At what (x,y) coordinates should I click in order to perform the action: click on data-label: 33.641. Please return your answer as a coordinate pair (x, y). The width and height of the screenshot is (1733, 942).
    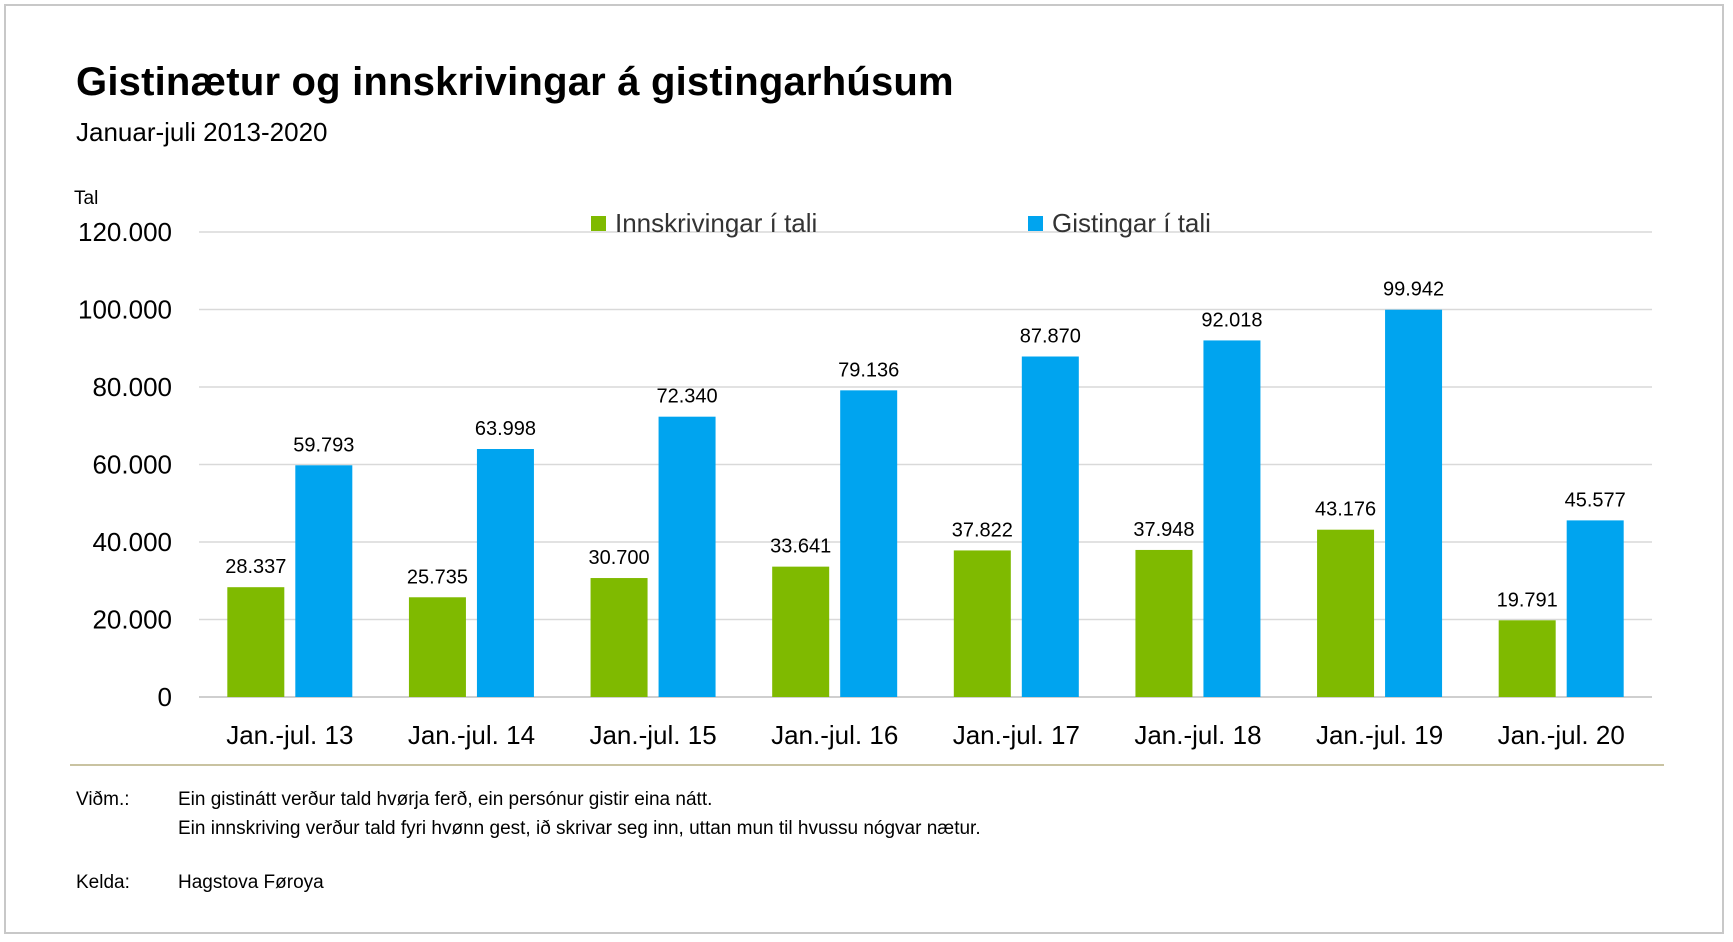
    Looking at the image, I should click on (800, 547).